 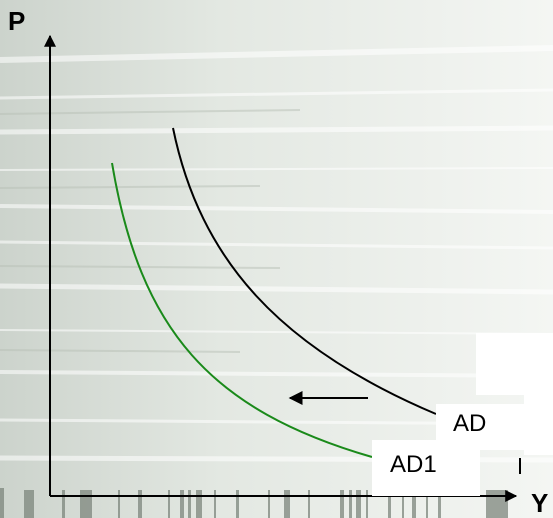 I want to click on bottom-strip, so click(x=254, y=503).